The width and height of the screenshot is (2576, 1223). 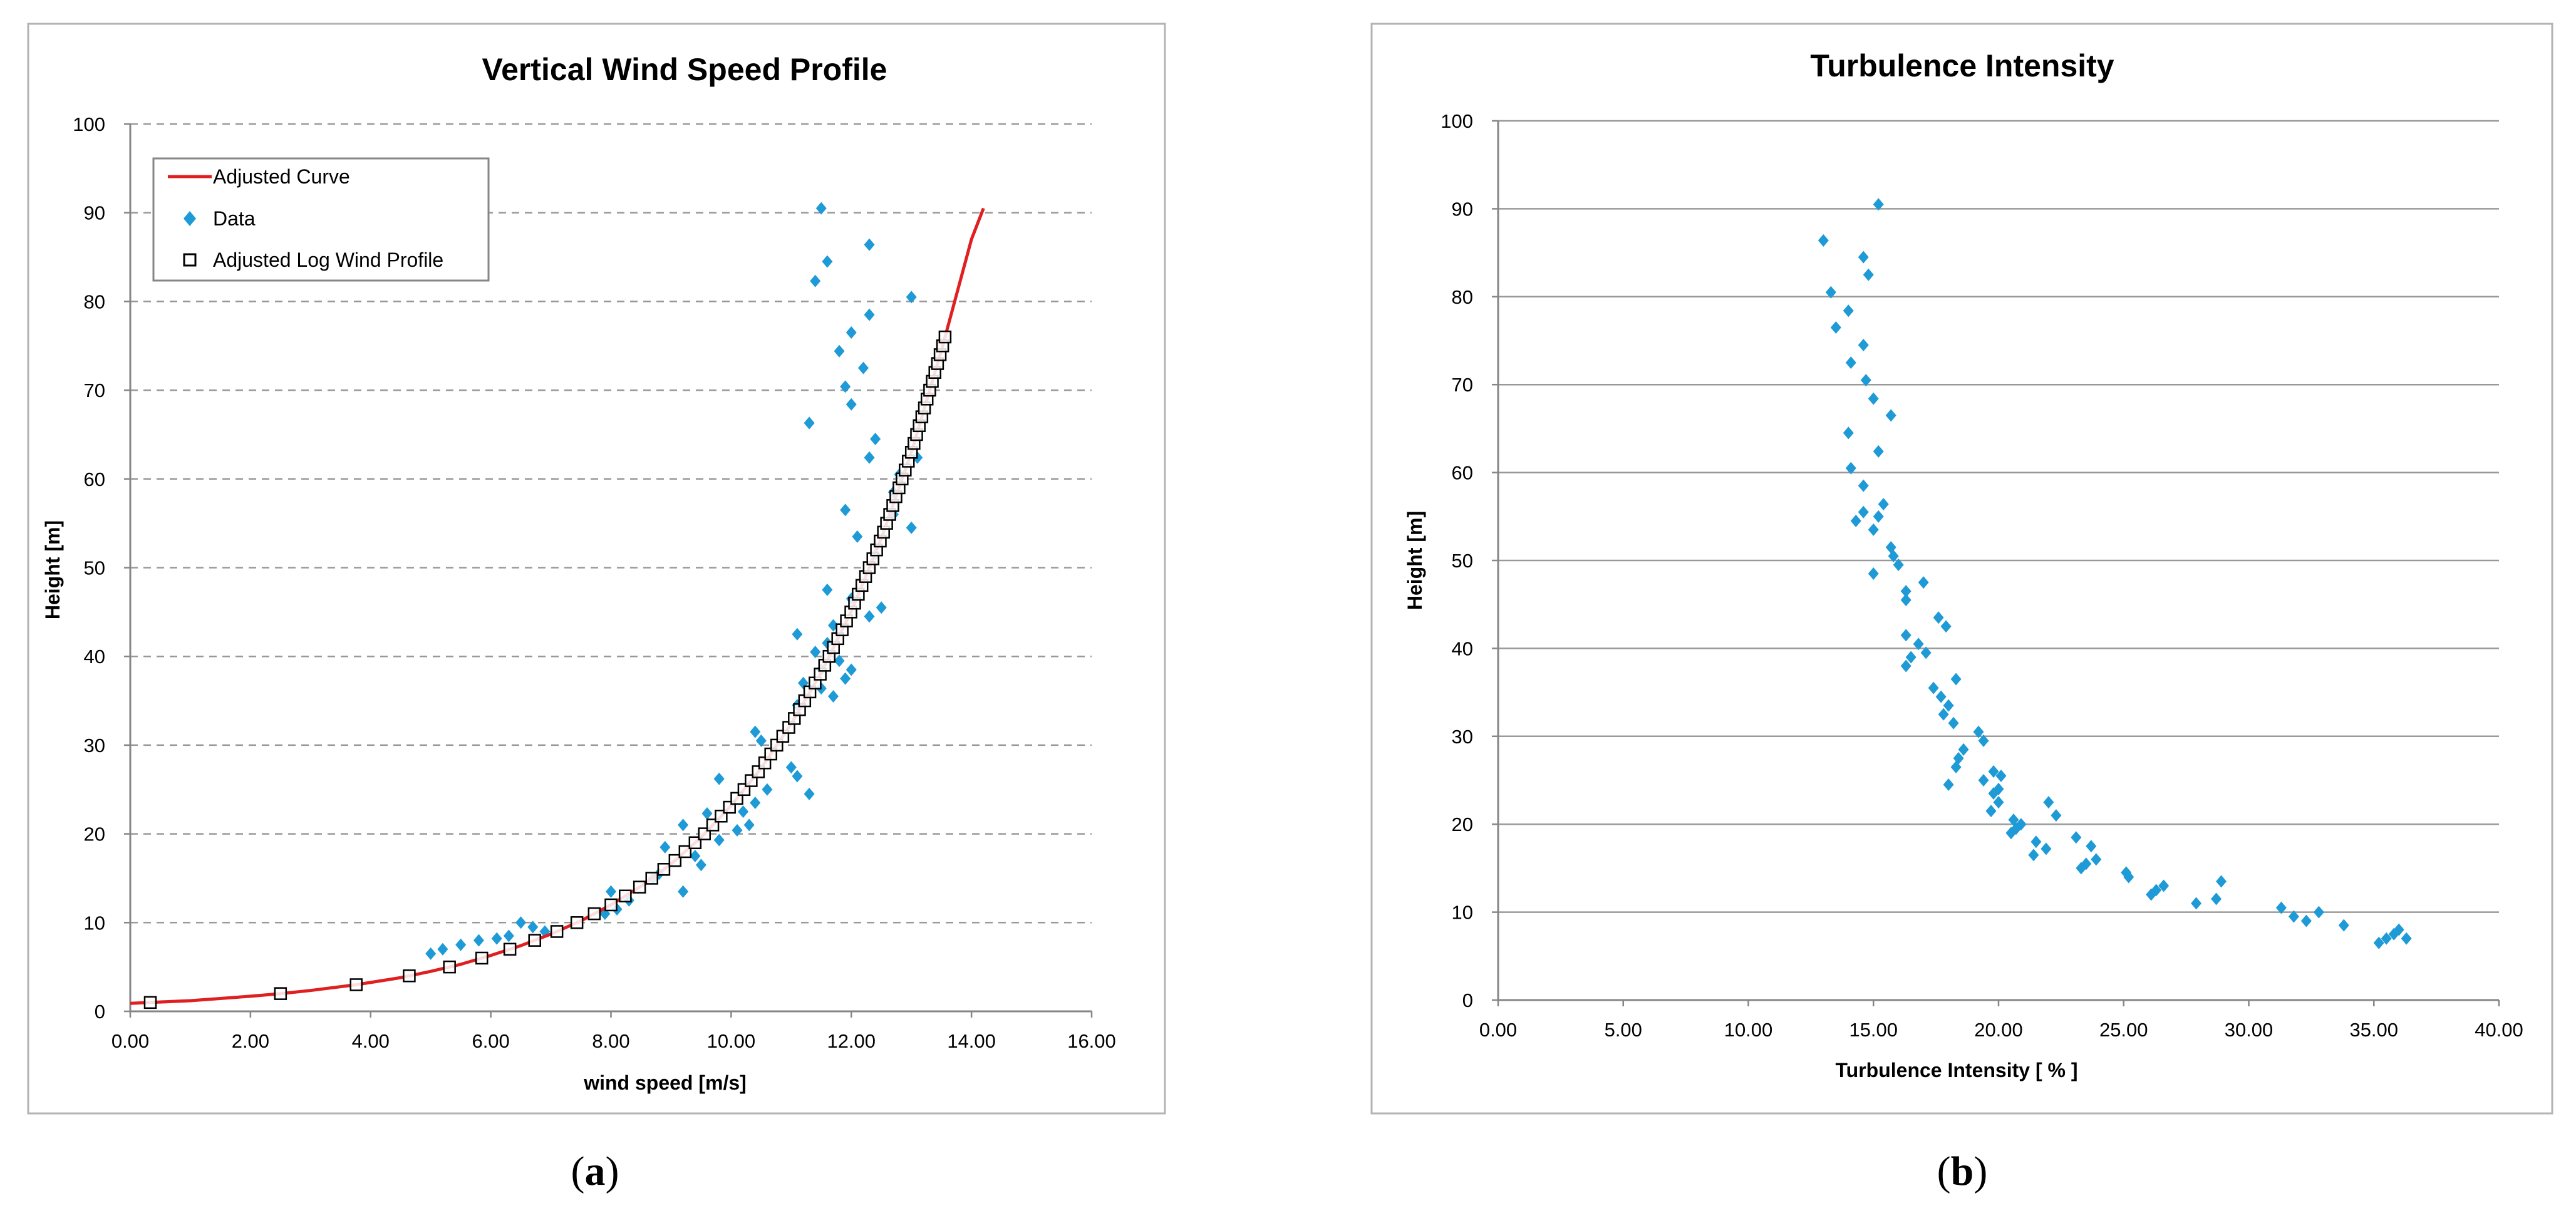 I want to click on a-xtick-label: 2.00, so click(x=250, y=1041).